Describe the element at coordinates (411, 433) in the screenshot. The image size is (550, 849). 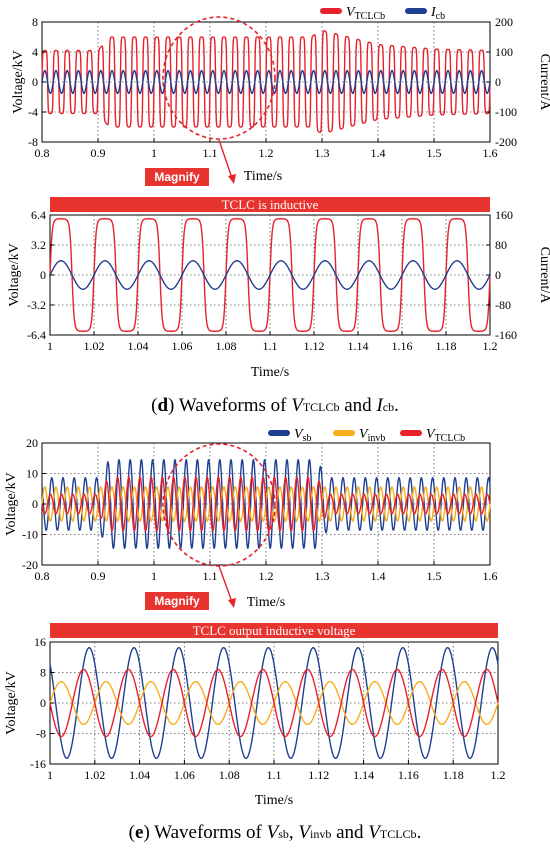
I see `legend-swatch-vtclcb-e` at that location.